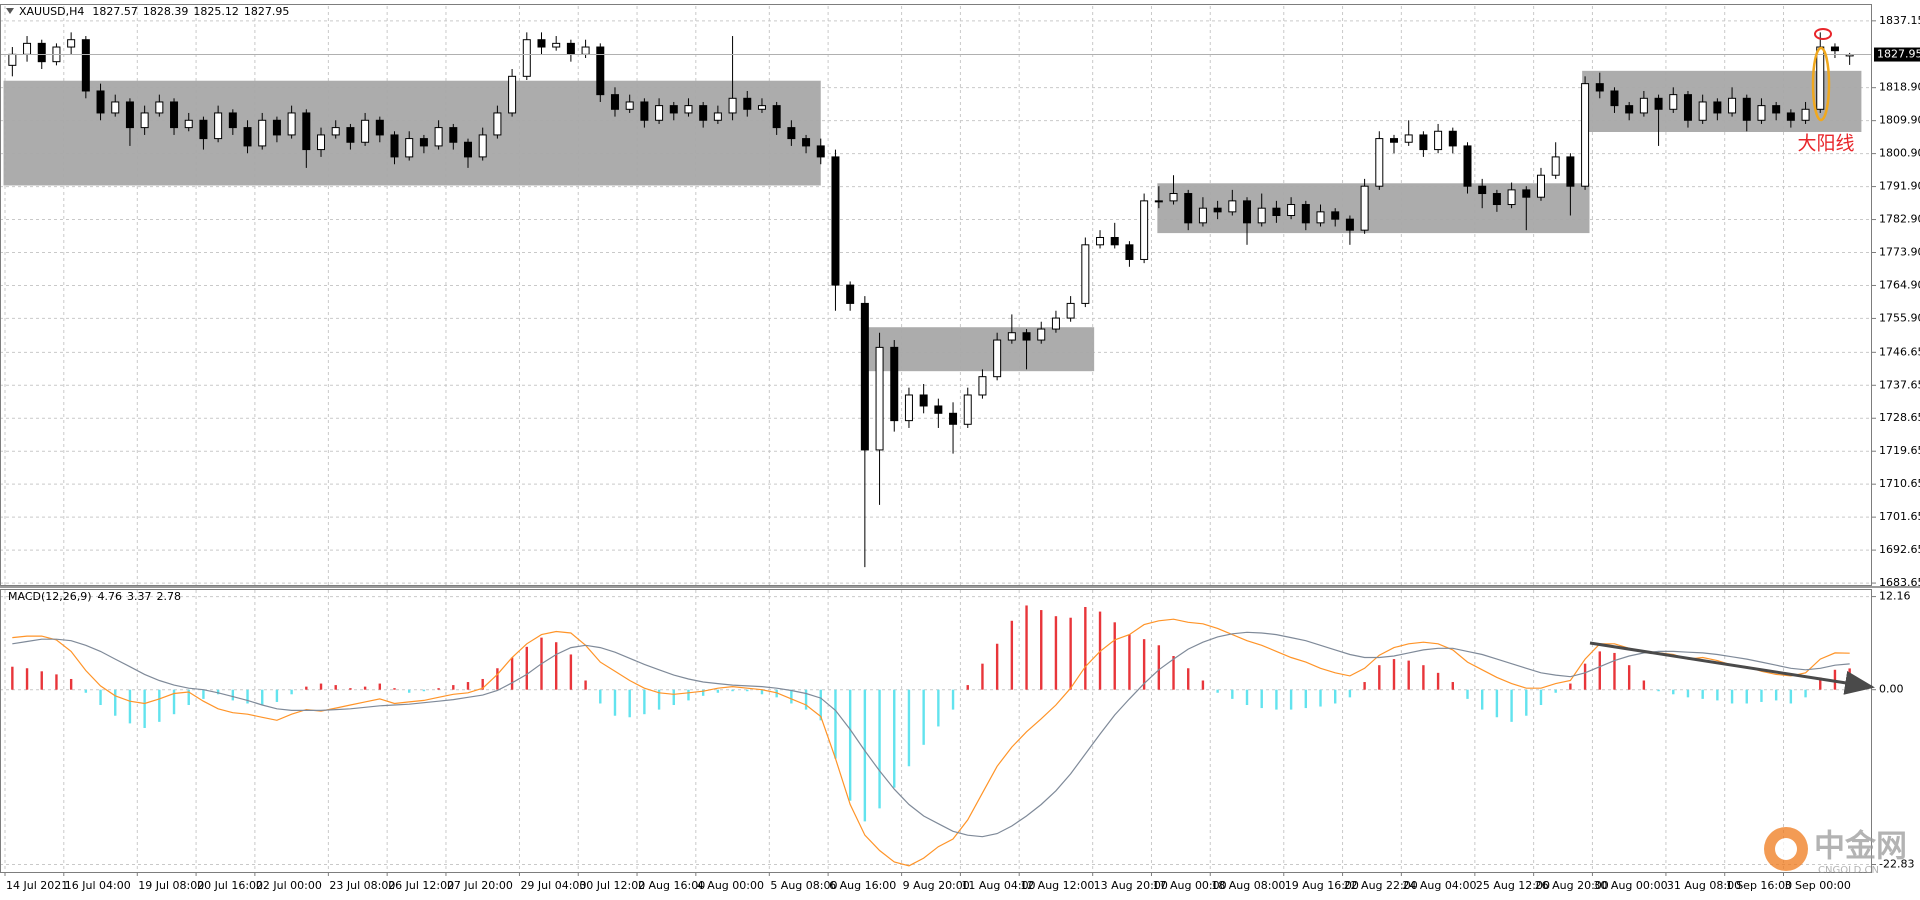 The width and height of the screenshot is (1920, 900). Describe the element at coordinates (230, 885) in the screenshot. I see `x-tick-label: 20 Jul 16:00` at that location.